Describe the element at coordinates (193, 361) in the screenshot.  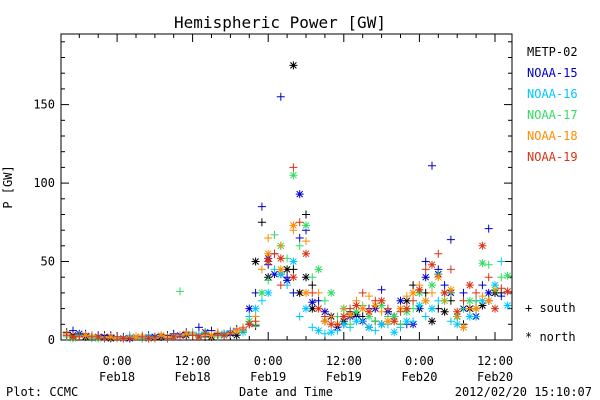
I see `x-tick-time-label: 12:00` at that location.